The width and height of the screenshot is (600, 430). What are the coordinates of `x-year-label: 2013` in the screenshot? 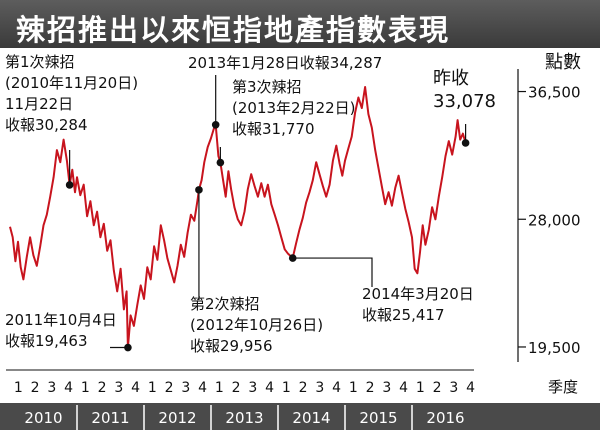 It's located at (244, 418).